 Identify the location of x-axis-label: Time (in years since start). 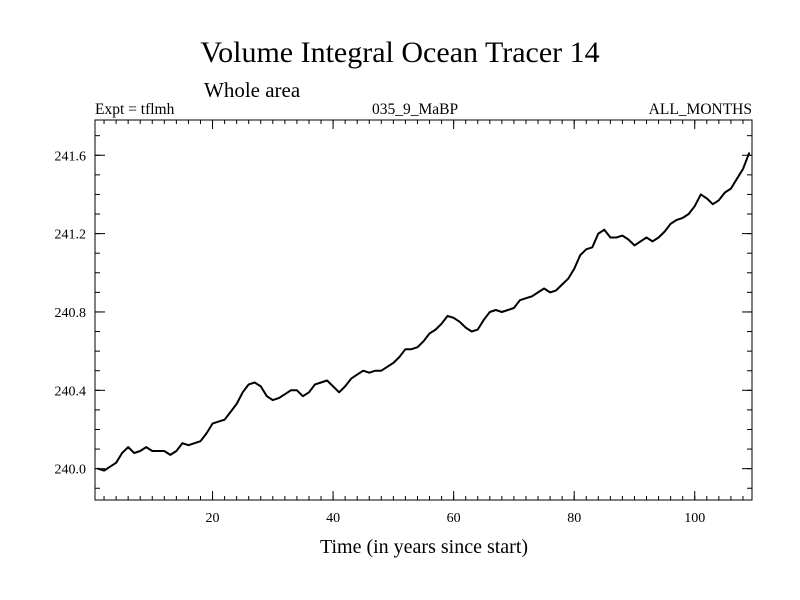
(424, 547).